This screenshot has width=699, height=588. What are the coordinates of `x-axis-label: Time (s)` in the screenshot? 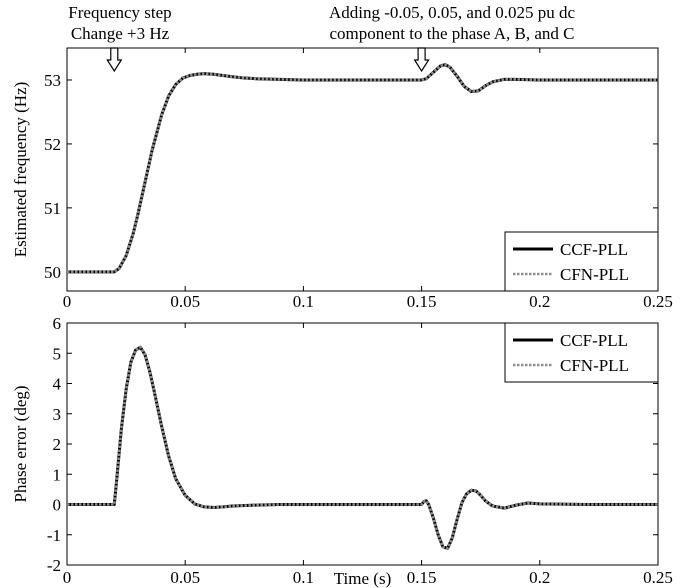 It's located at (362, 578).